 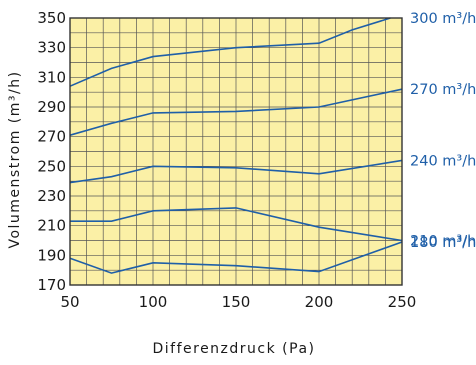 What do you see at coordinates (51, 77) in the screenshot?
I see `y-tick-label: 310` at bounding box center [51, 77].